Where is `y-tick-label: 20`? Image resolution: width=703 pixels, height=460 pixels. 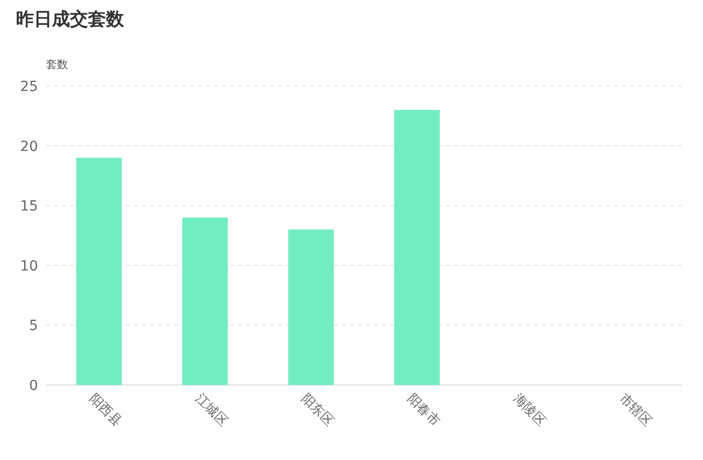
y-tick-label: 20 is located at coordinates (29, 146).